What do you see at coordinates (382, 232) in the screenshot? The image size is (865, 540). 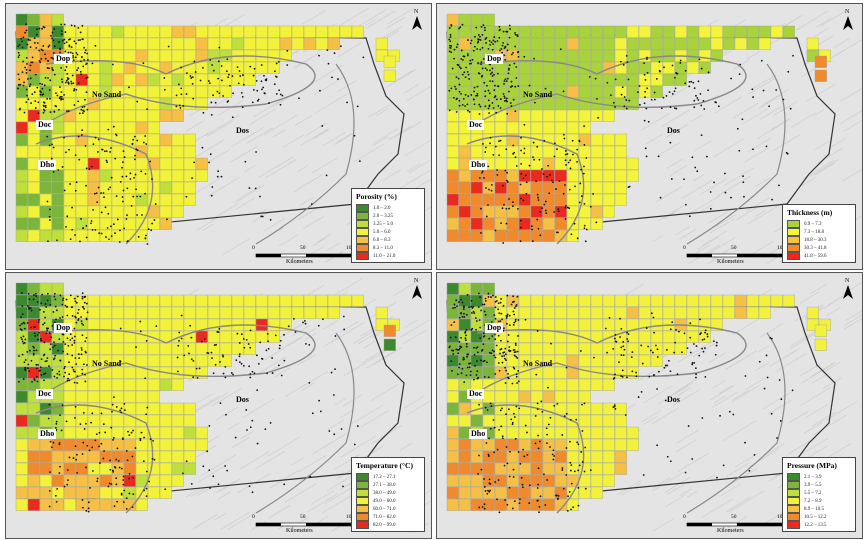 I see `legend-item-label: 5.0 – 6.0` at bounding box center [382, 232].